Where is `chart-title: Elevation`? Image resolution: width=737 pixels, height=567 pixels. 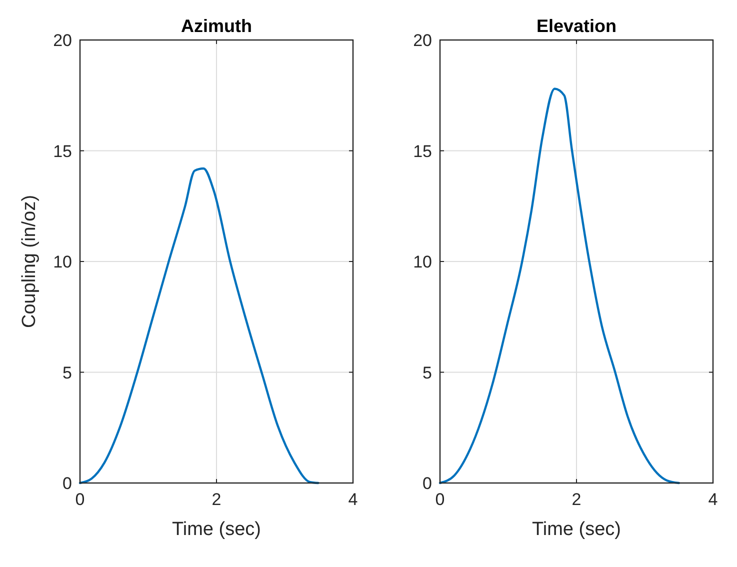
chart-title: Elevation is located at coordinates (576, 26).